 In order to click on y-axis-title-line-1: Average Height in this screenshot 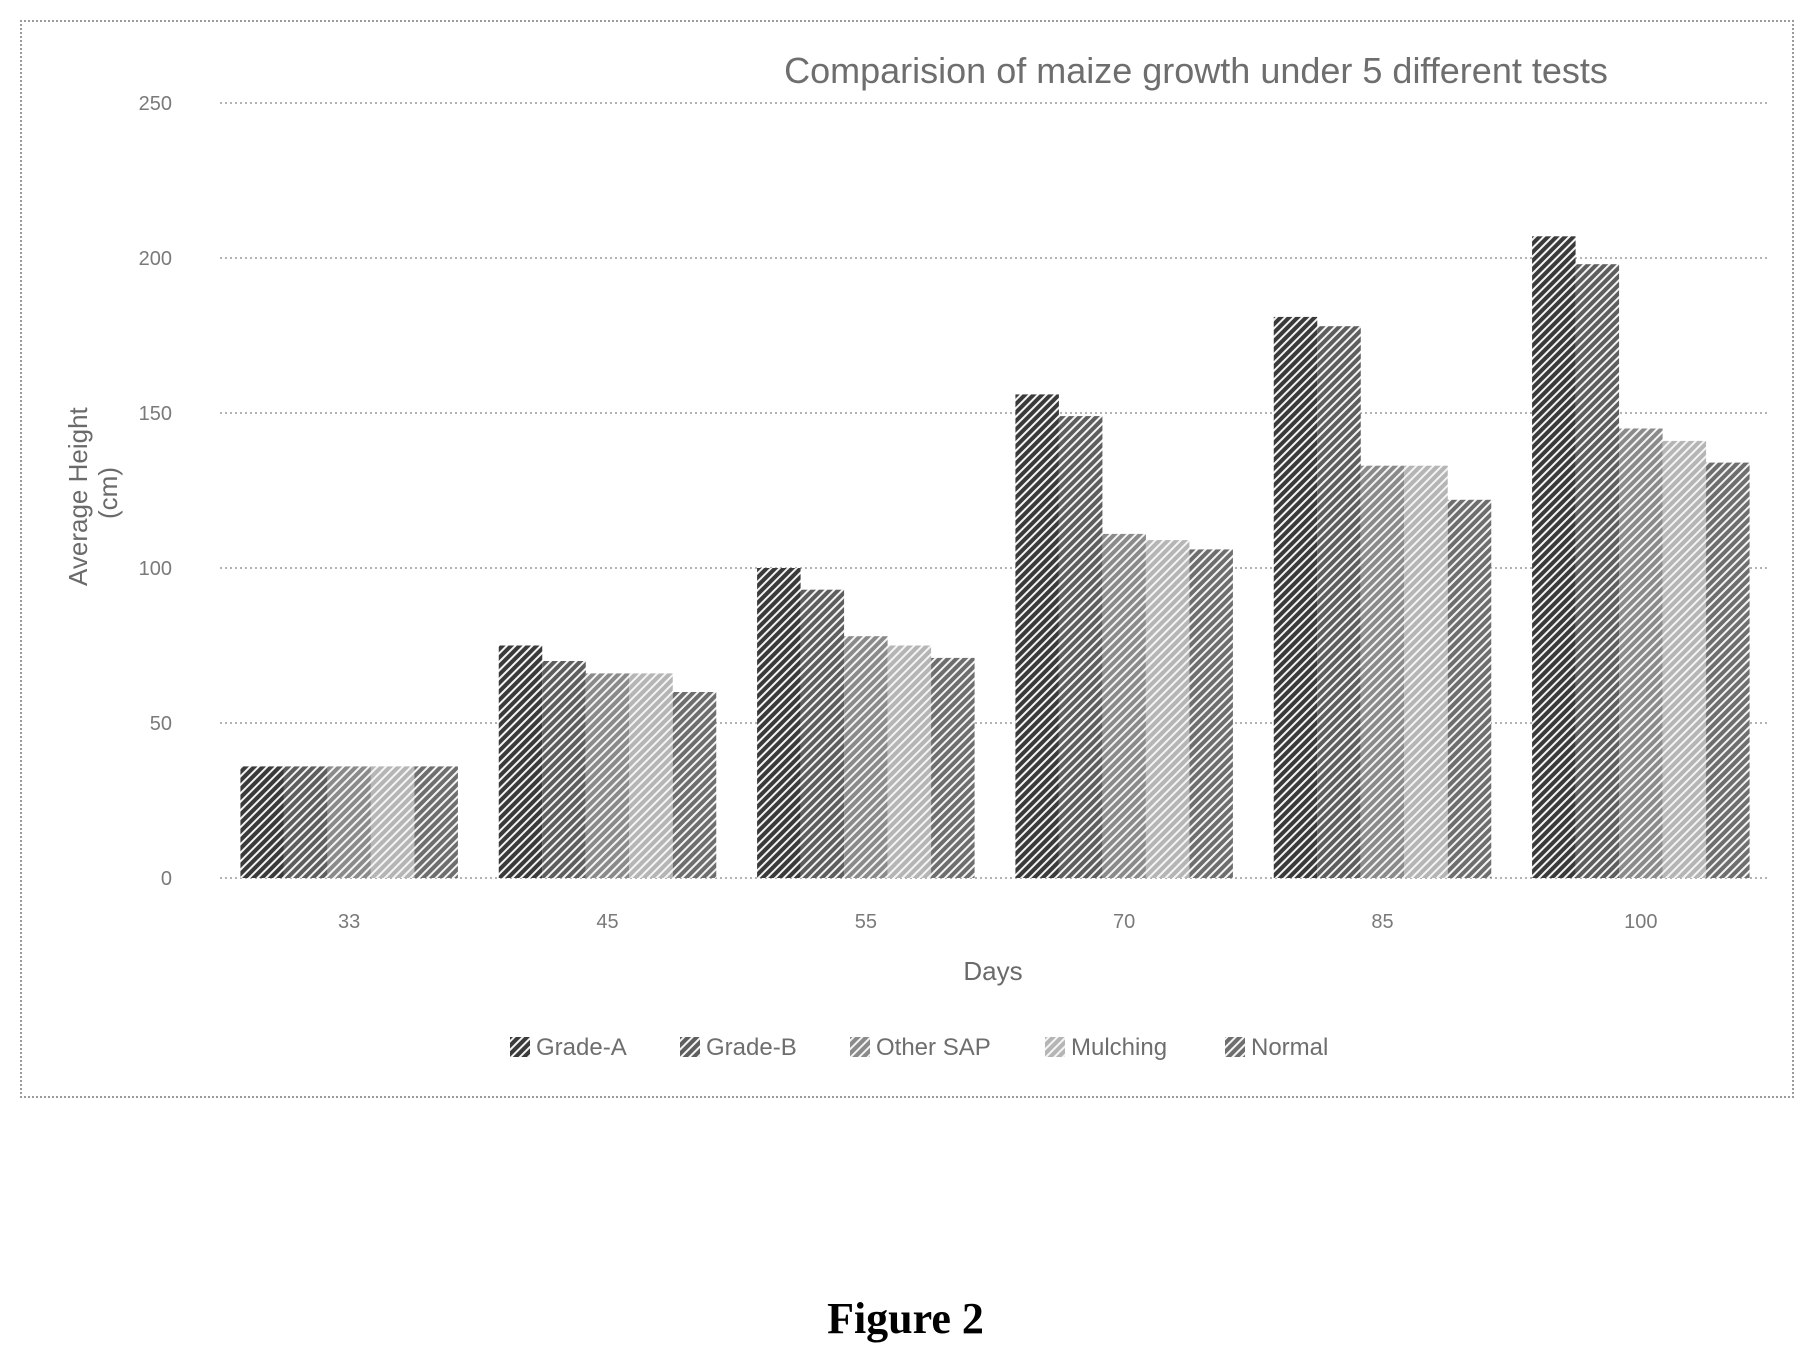, I will do `click(78, 496)`.